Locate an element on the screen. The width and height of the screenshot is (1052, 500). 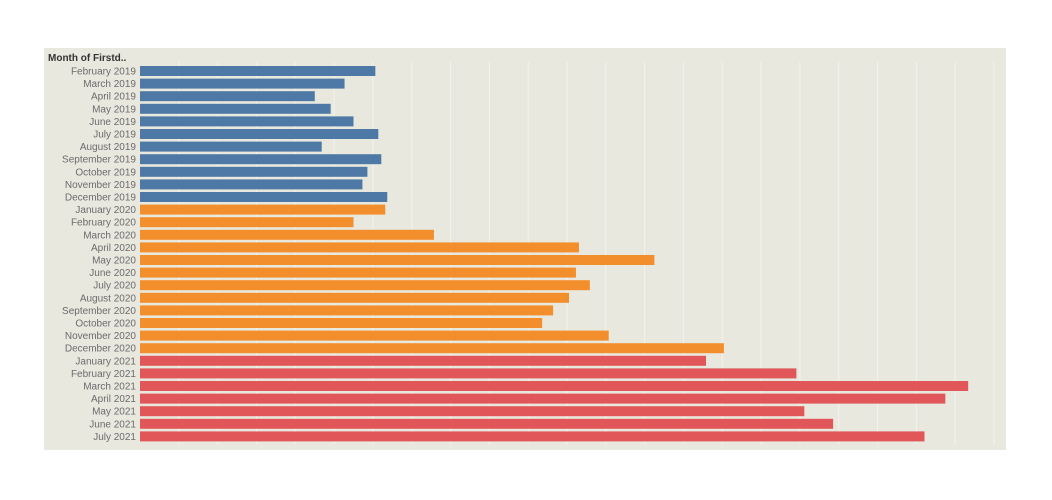
category-label: January 2020 is located at coordinates (105, 210).